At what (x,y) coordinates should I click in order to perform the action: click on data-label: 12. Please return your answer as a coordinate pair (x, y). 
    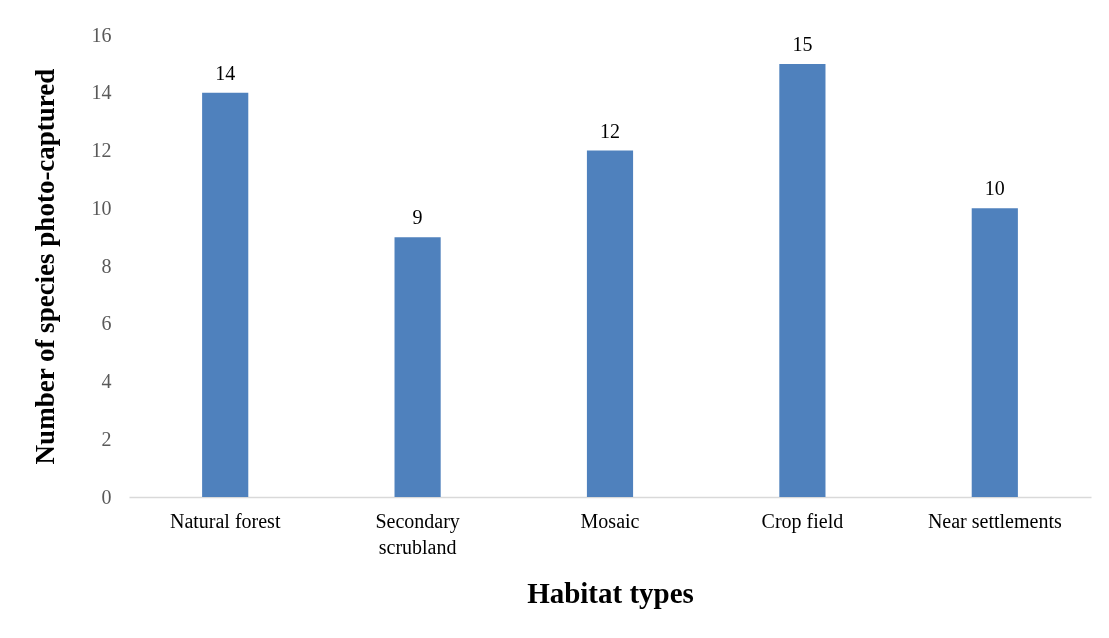
    Looking at the image, I should click on (610, 130).